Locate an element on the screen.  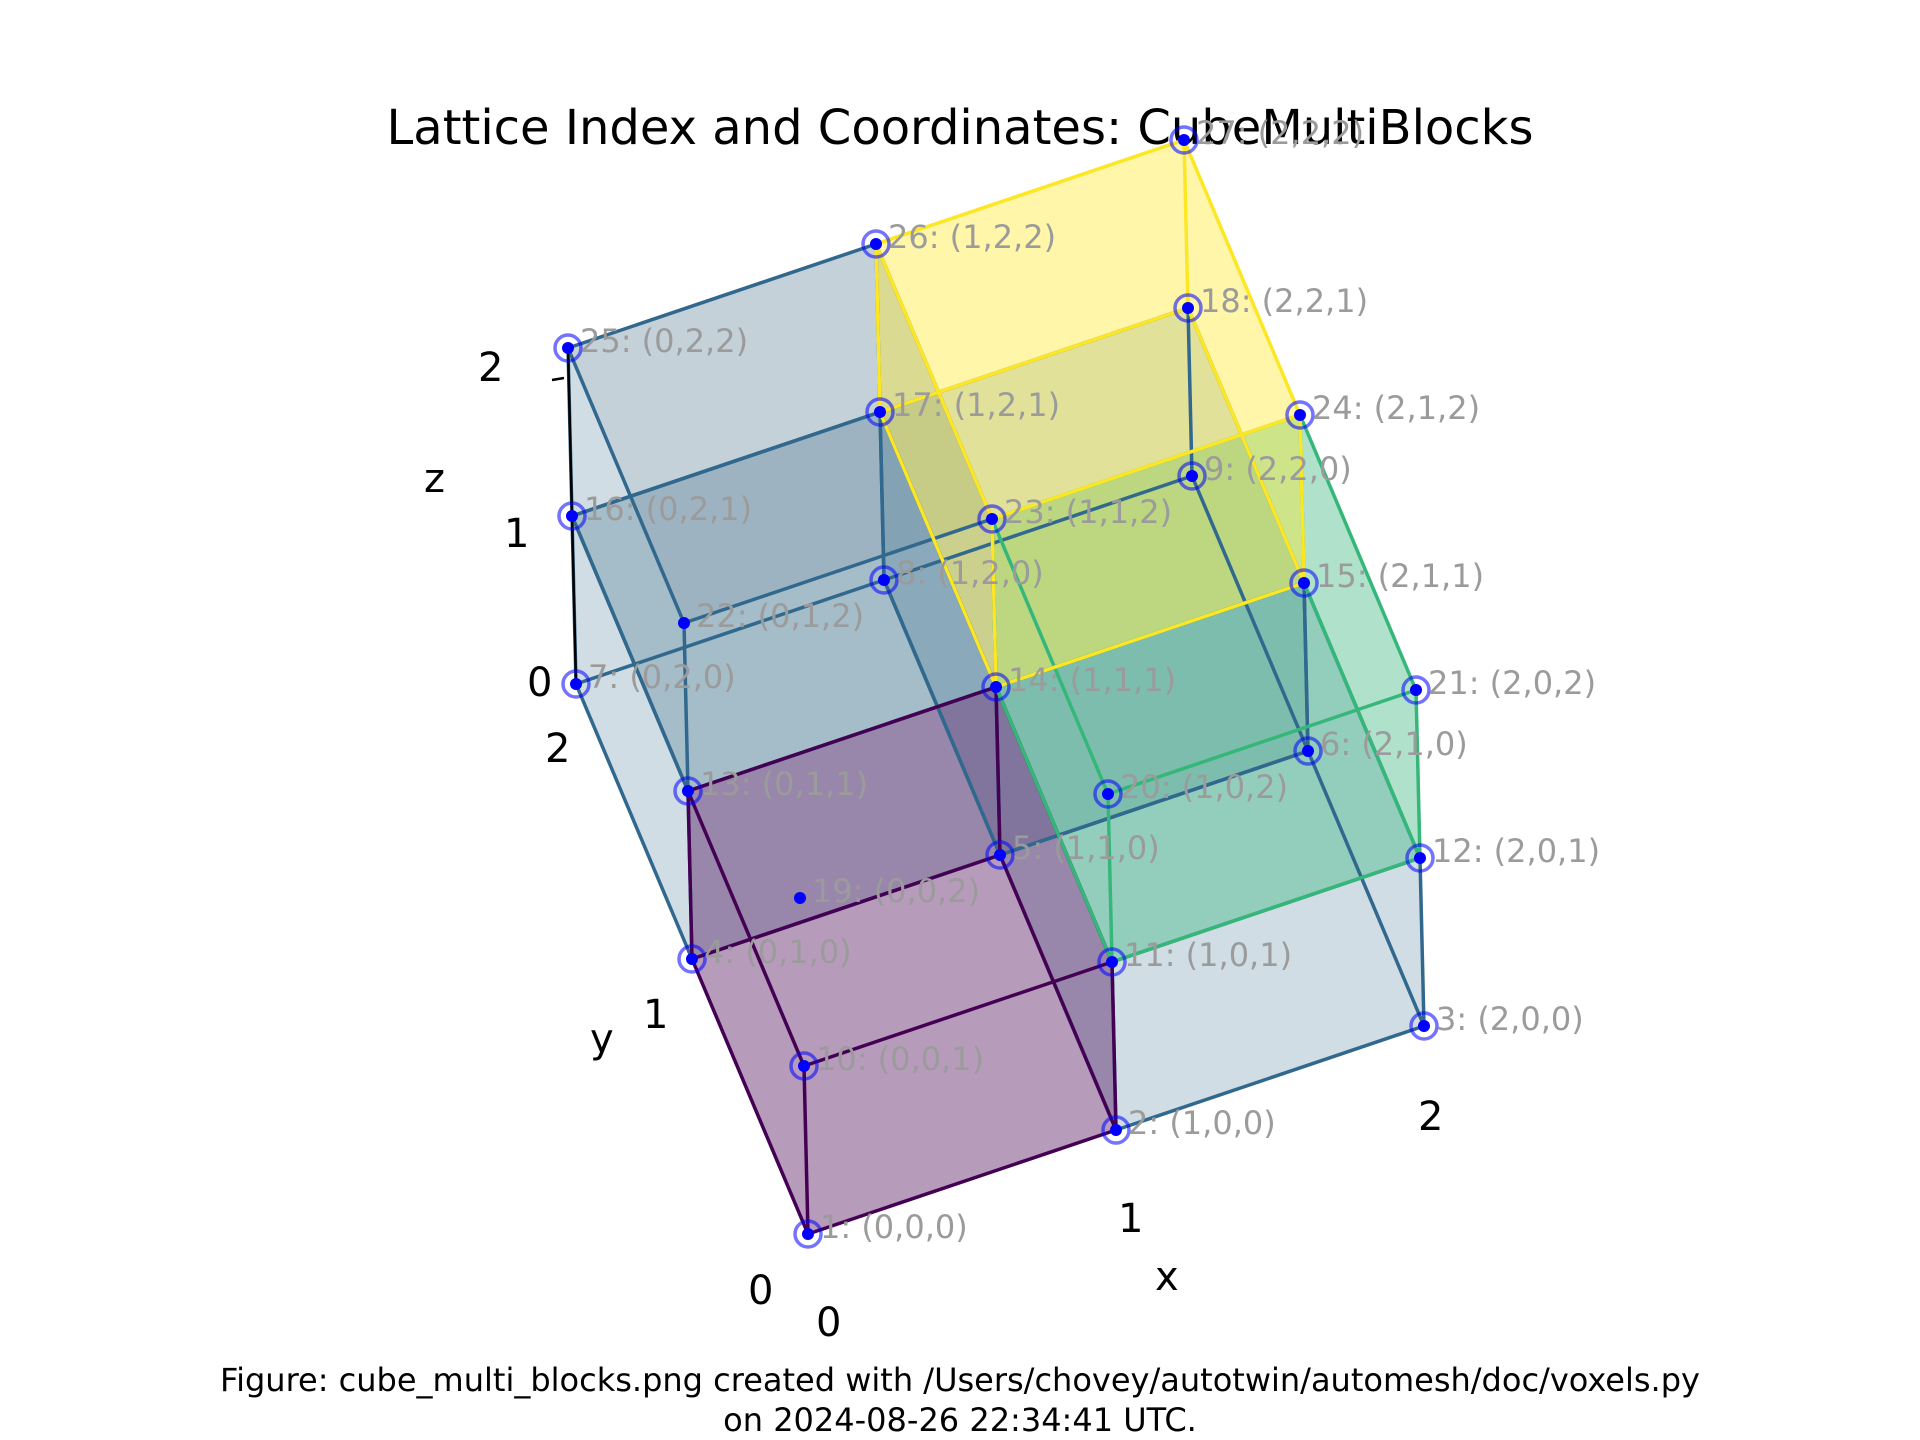
node-label: 18: (2,2,1) is located at coordinates (1284, 301).